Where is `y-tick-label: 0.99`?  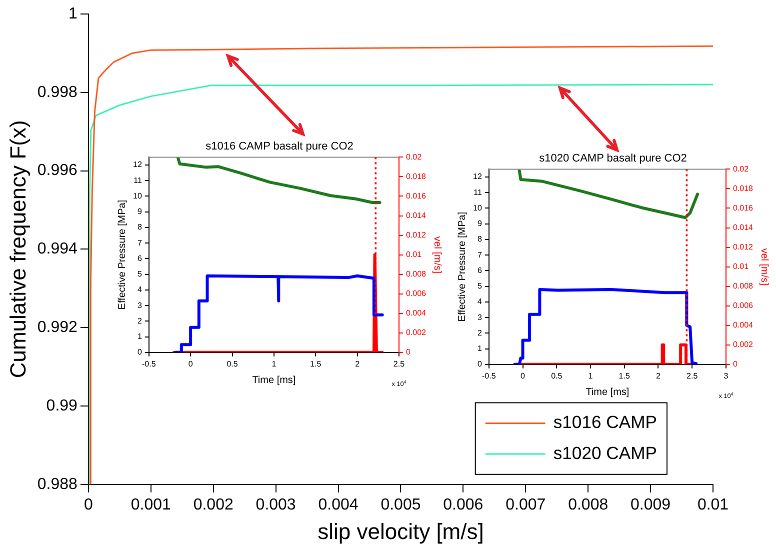 y-tick-label: 0.99 is located at coordinates (62, 405).